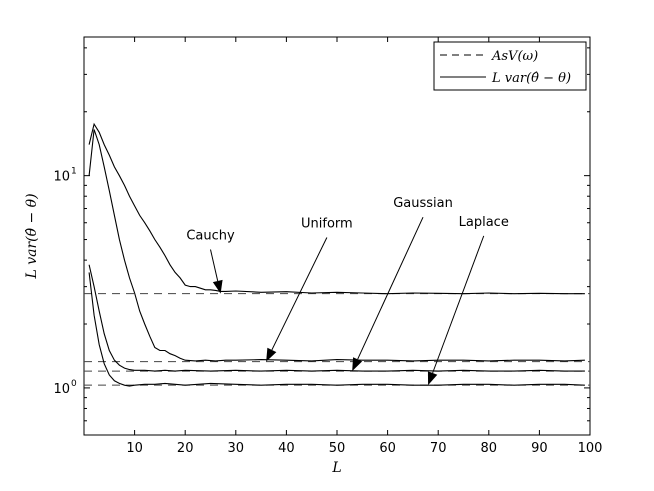  What do you see at coordinates (271, 354) in the screenshot?
I see `annotation-arrowhead-uniform` at bounding box center [271, 354].